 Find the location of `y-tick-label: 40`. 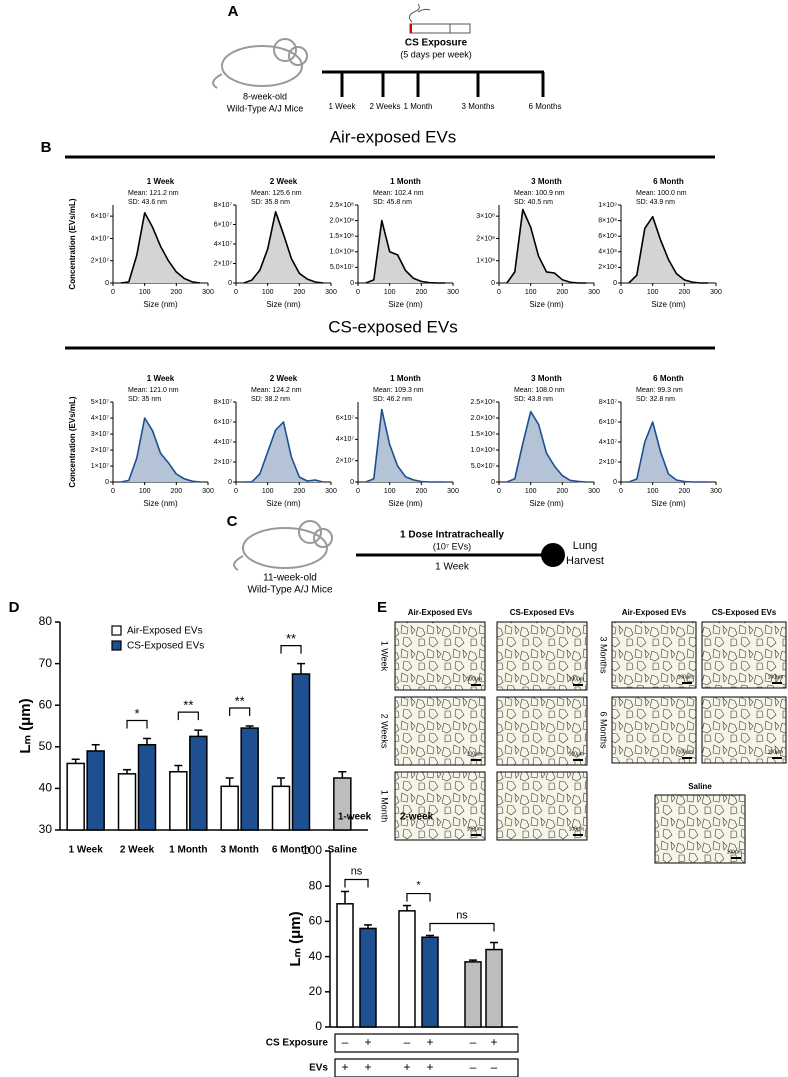

y-tick-label: 40 is located at coordinates (46, 788).